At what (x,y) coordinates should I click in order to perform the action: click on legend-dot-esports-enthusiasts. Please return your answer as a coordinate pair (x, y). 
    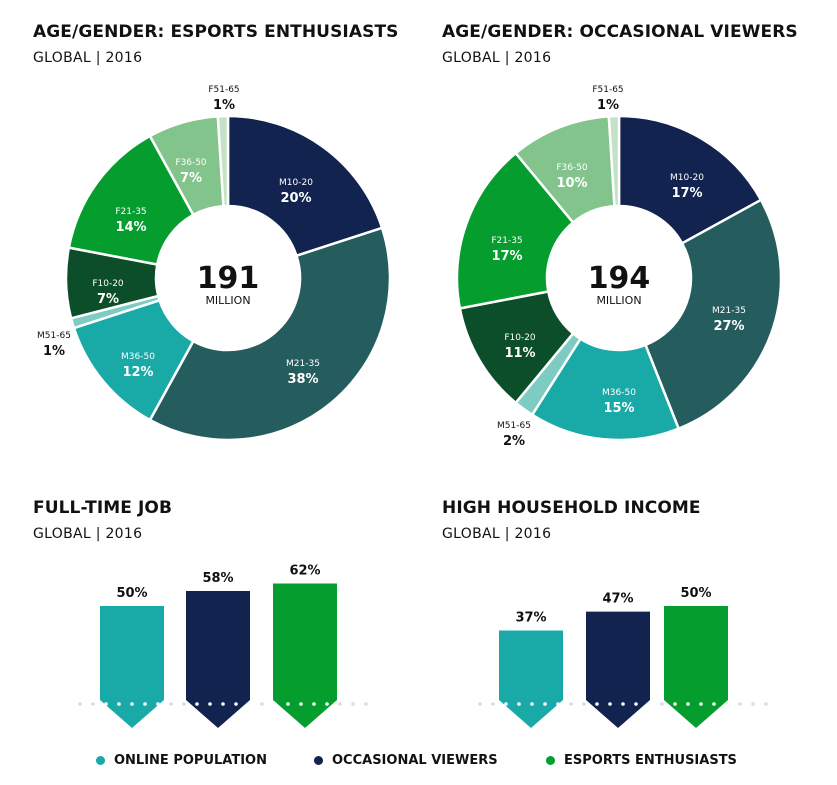
    Looking at the image, I should click on (550, 760).